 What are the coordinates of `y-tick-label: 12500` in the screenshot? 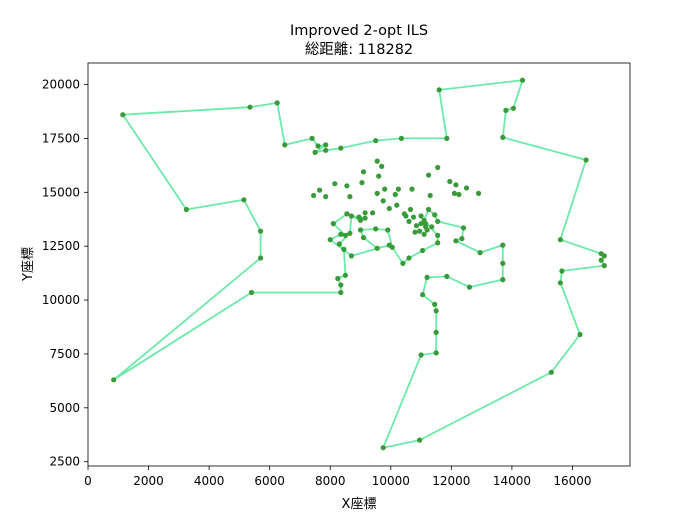 It's located at (61, 246).